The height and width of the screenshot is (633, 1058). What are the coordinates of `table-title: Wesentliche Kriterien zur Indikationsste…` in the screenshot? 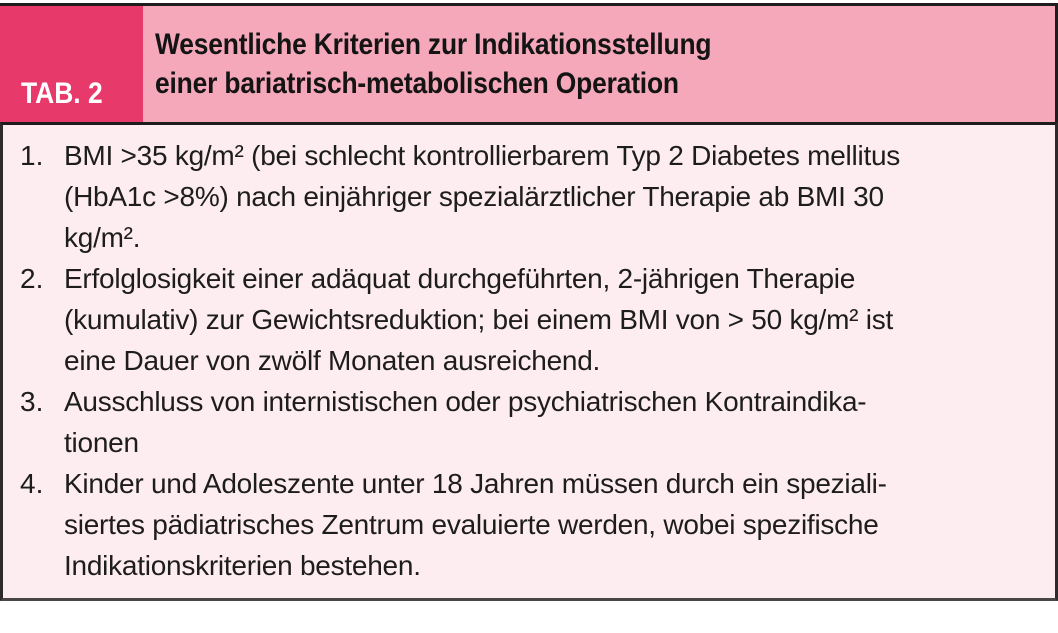 It's located at (433, 64).